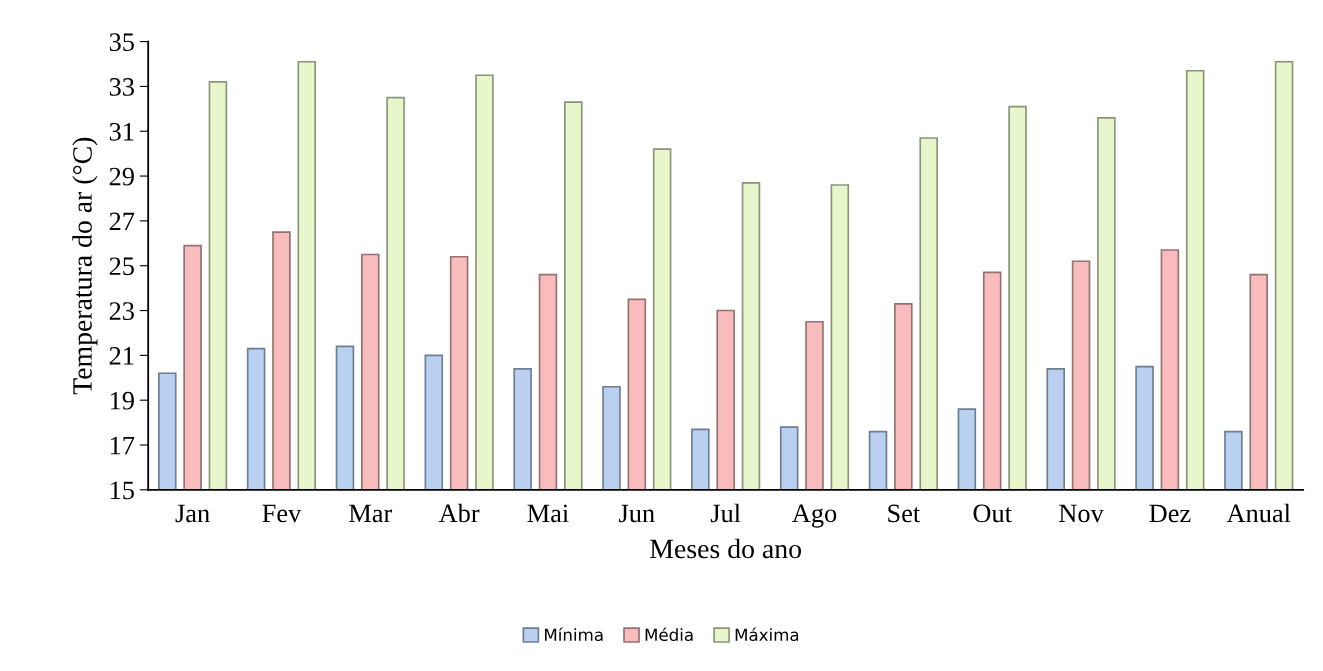  What do you see at coordinates (371, 513) in the screenshot?
I see `x-tick-label: Mar` at bounding box center [371, 513].